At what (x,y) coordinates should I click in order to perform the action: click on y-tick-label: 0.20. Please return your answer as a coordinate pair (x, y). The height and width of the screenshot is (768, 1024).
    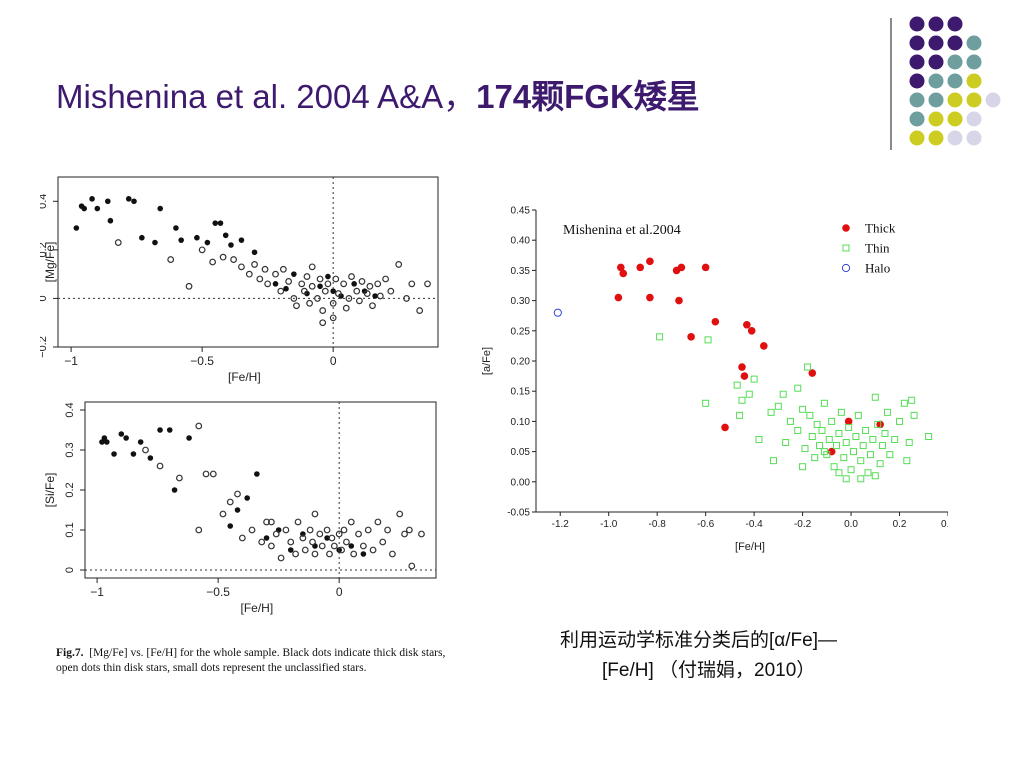
    Looking at the image, I should click on (521, 362).